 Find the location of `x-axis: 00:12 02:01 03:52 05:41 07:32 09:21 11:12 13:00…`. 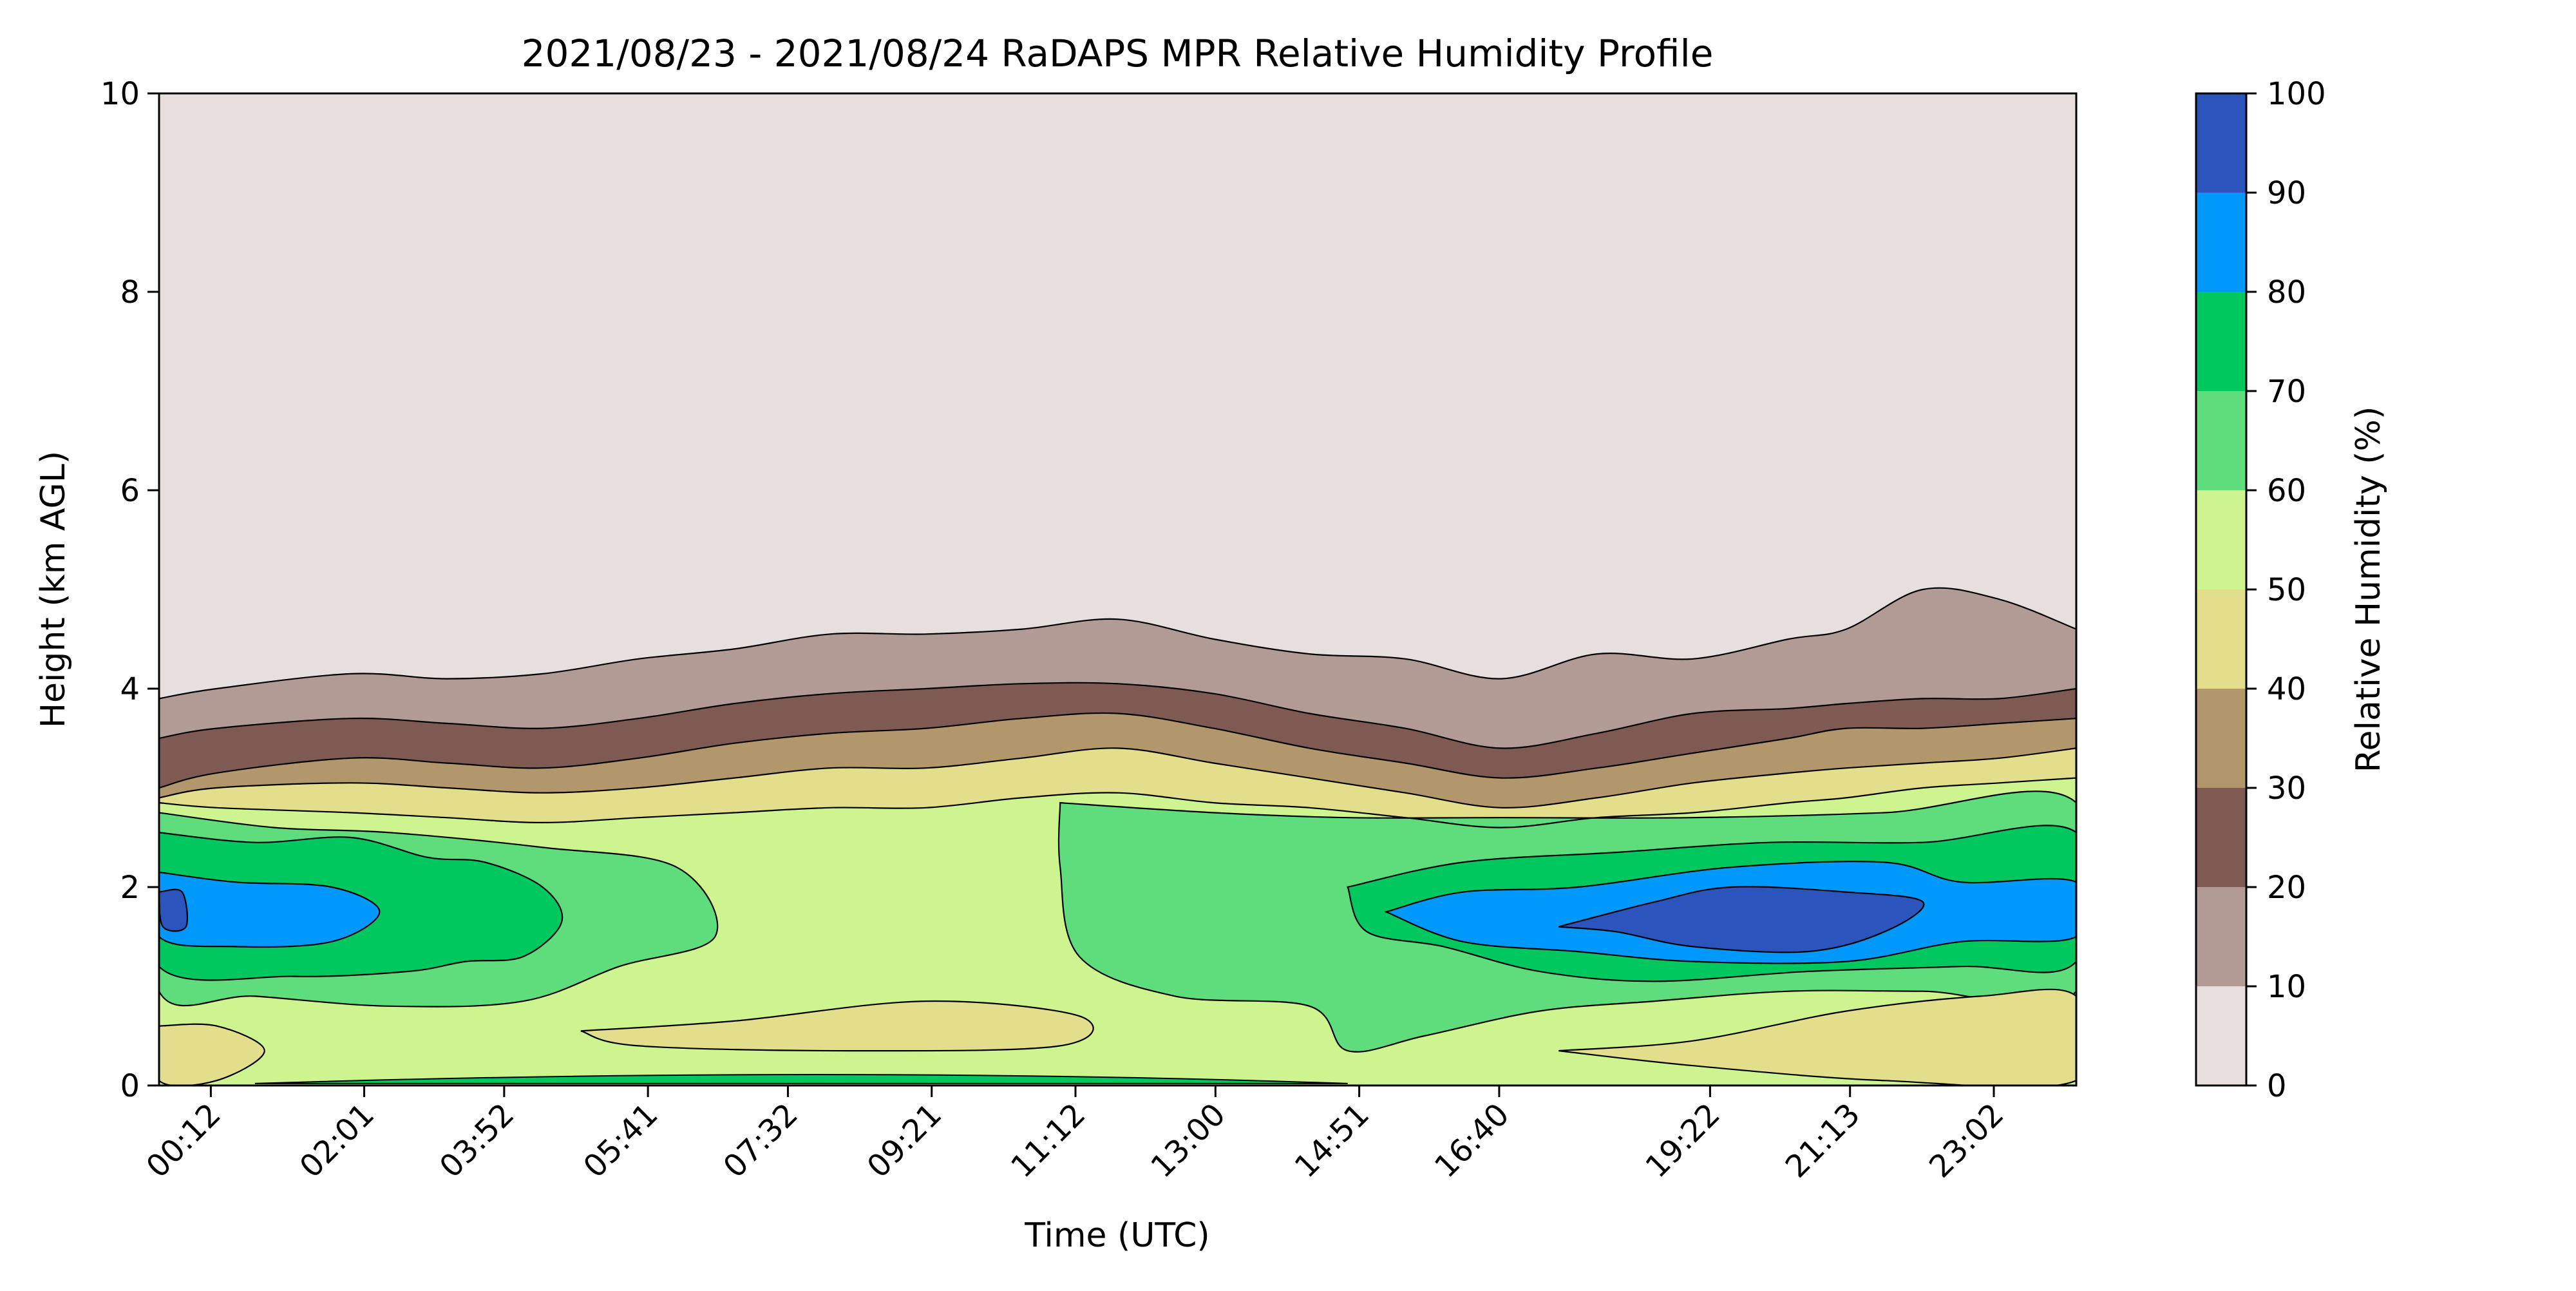

x-axis: 00:12 02:01 03:52 05:41 07:32 09:21 11:12 13:00… is located at coordinates (1075, 1135).